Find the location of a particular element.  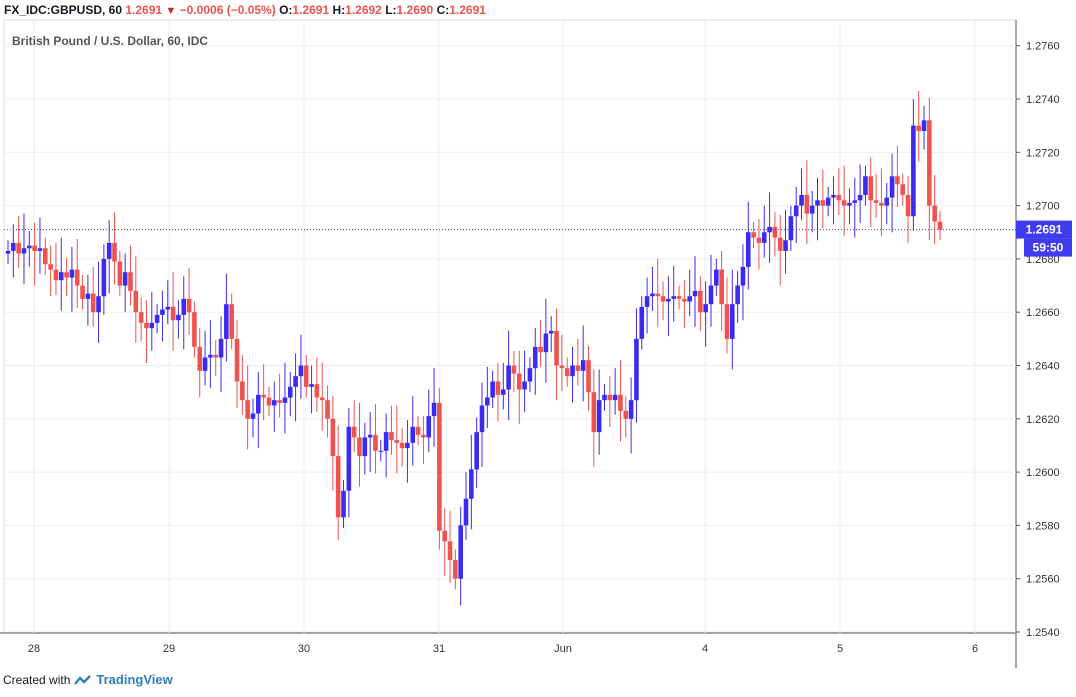

brand-label: TradingView is located at coordinates (134, 679).